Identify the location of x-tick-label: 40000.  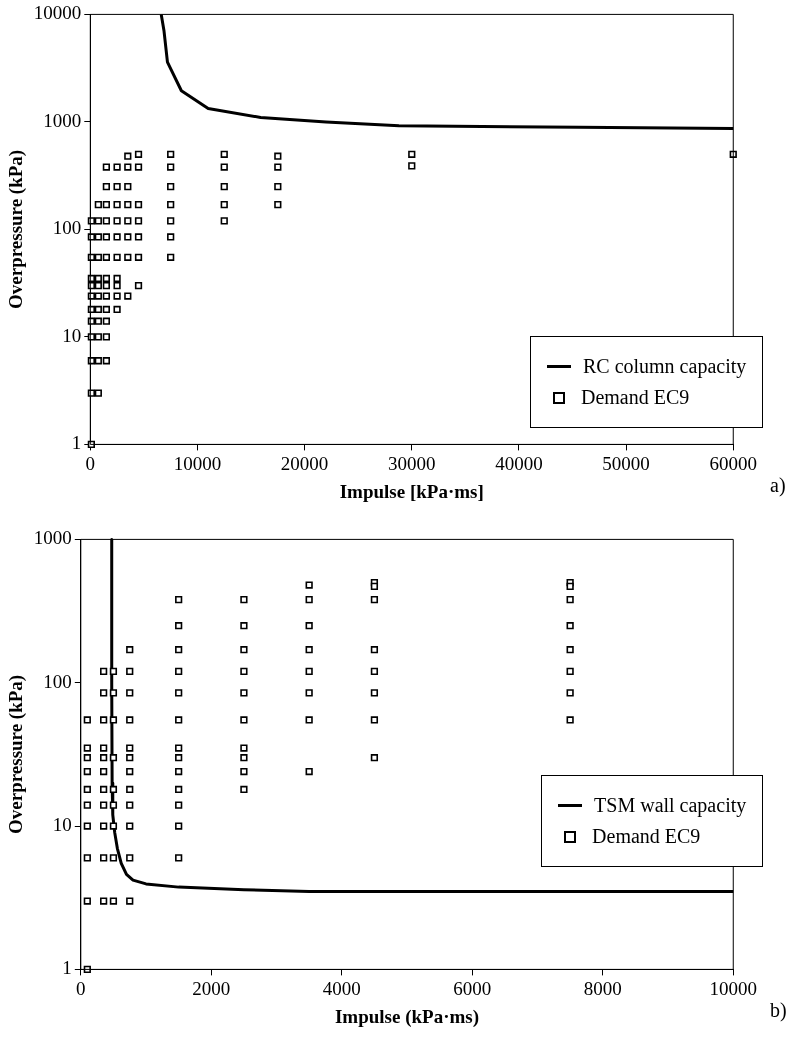
(519, 463).